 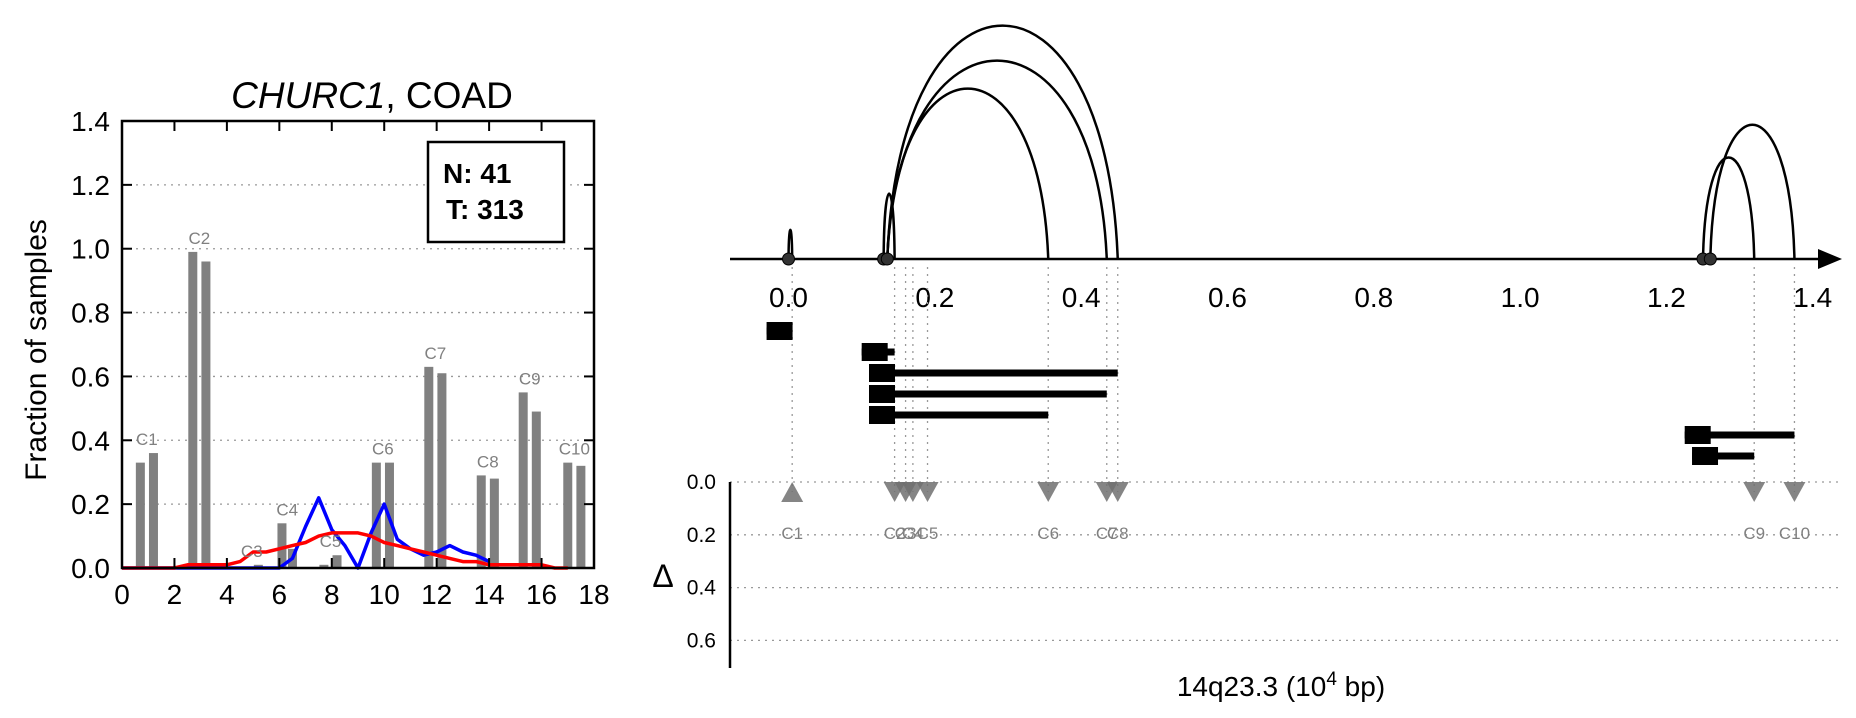 I want to click on delta-tick-label: 0.2, so click(x=701, y=535).